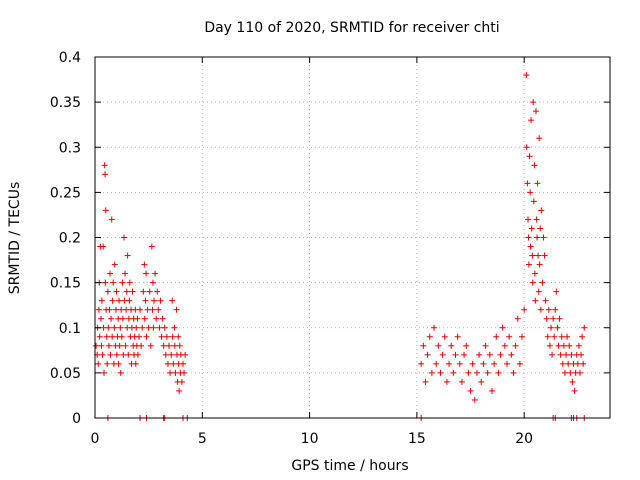 The height and width of the screenshot is (480, 640). Describe the element at coordinates (417, 439) in the screenshot. I see `x-tick-label: 15` at that location.